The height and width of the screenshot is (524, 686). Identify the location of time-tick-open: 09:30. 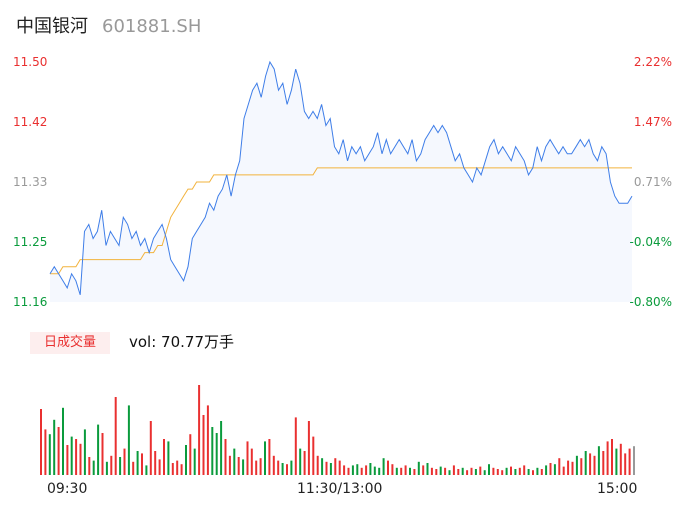
(67, 489).